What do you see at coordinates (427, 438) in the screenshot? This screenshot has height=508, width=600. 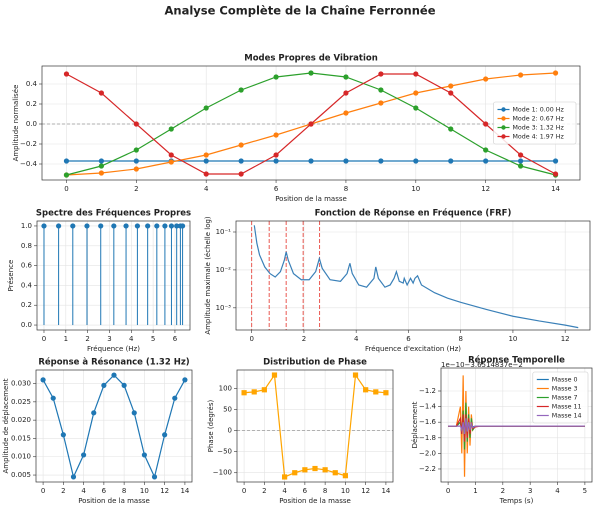 I see `y-tick-label: −1.8` at bounding box center [427, 438].